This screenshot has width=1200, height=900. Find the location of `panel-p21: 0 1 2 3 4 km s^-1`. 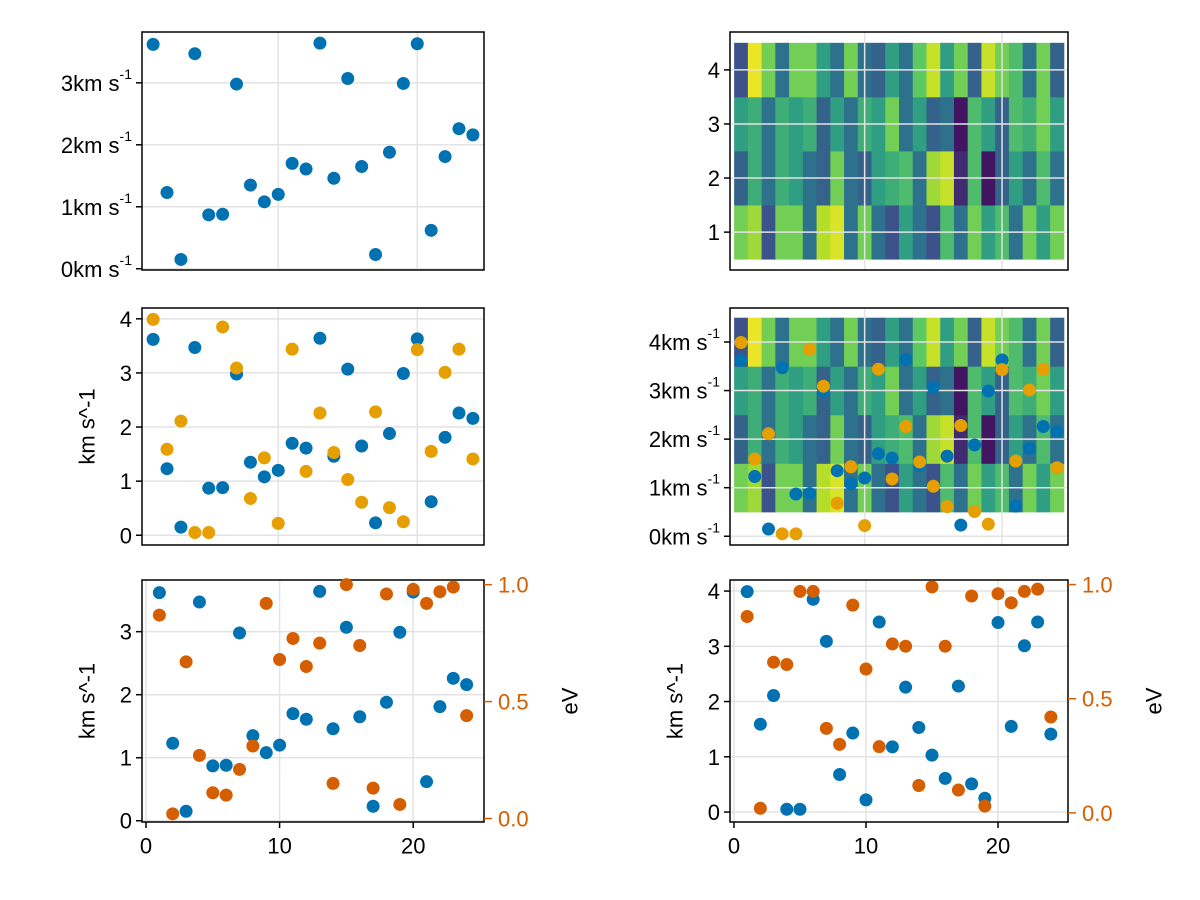

panel-p21: 0 1 2 3 4 km s^-1 is located at coordinates (280, 427).